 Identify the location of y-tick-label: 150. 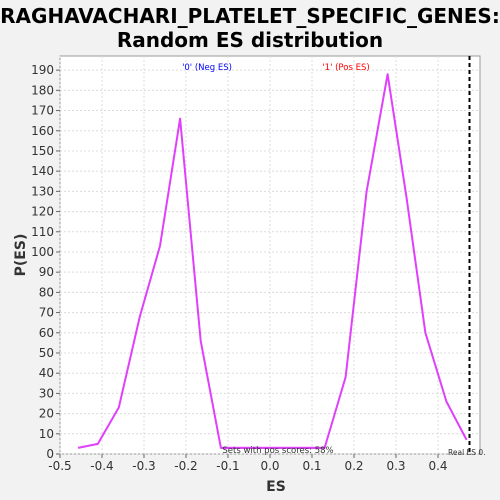
(42, 151).